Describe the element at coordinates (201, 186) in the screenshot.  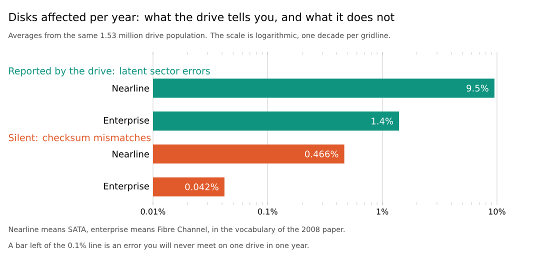
I see `data-label: 0.042%` at that location.